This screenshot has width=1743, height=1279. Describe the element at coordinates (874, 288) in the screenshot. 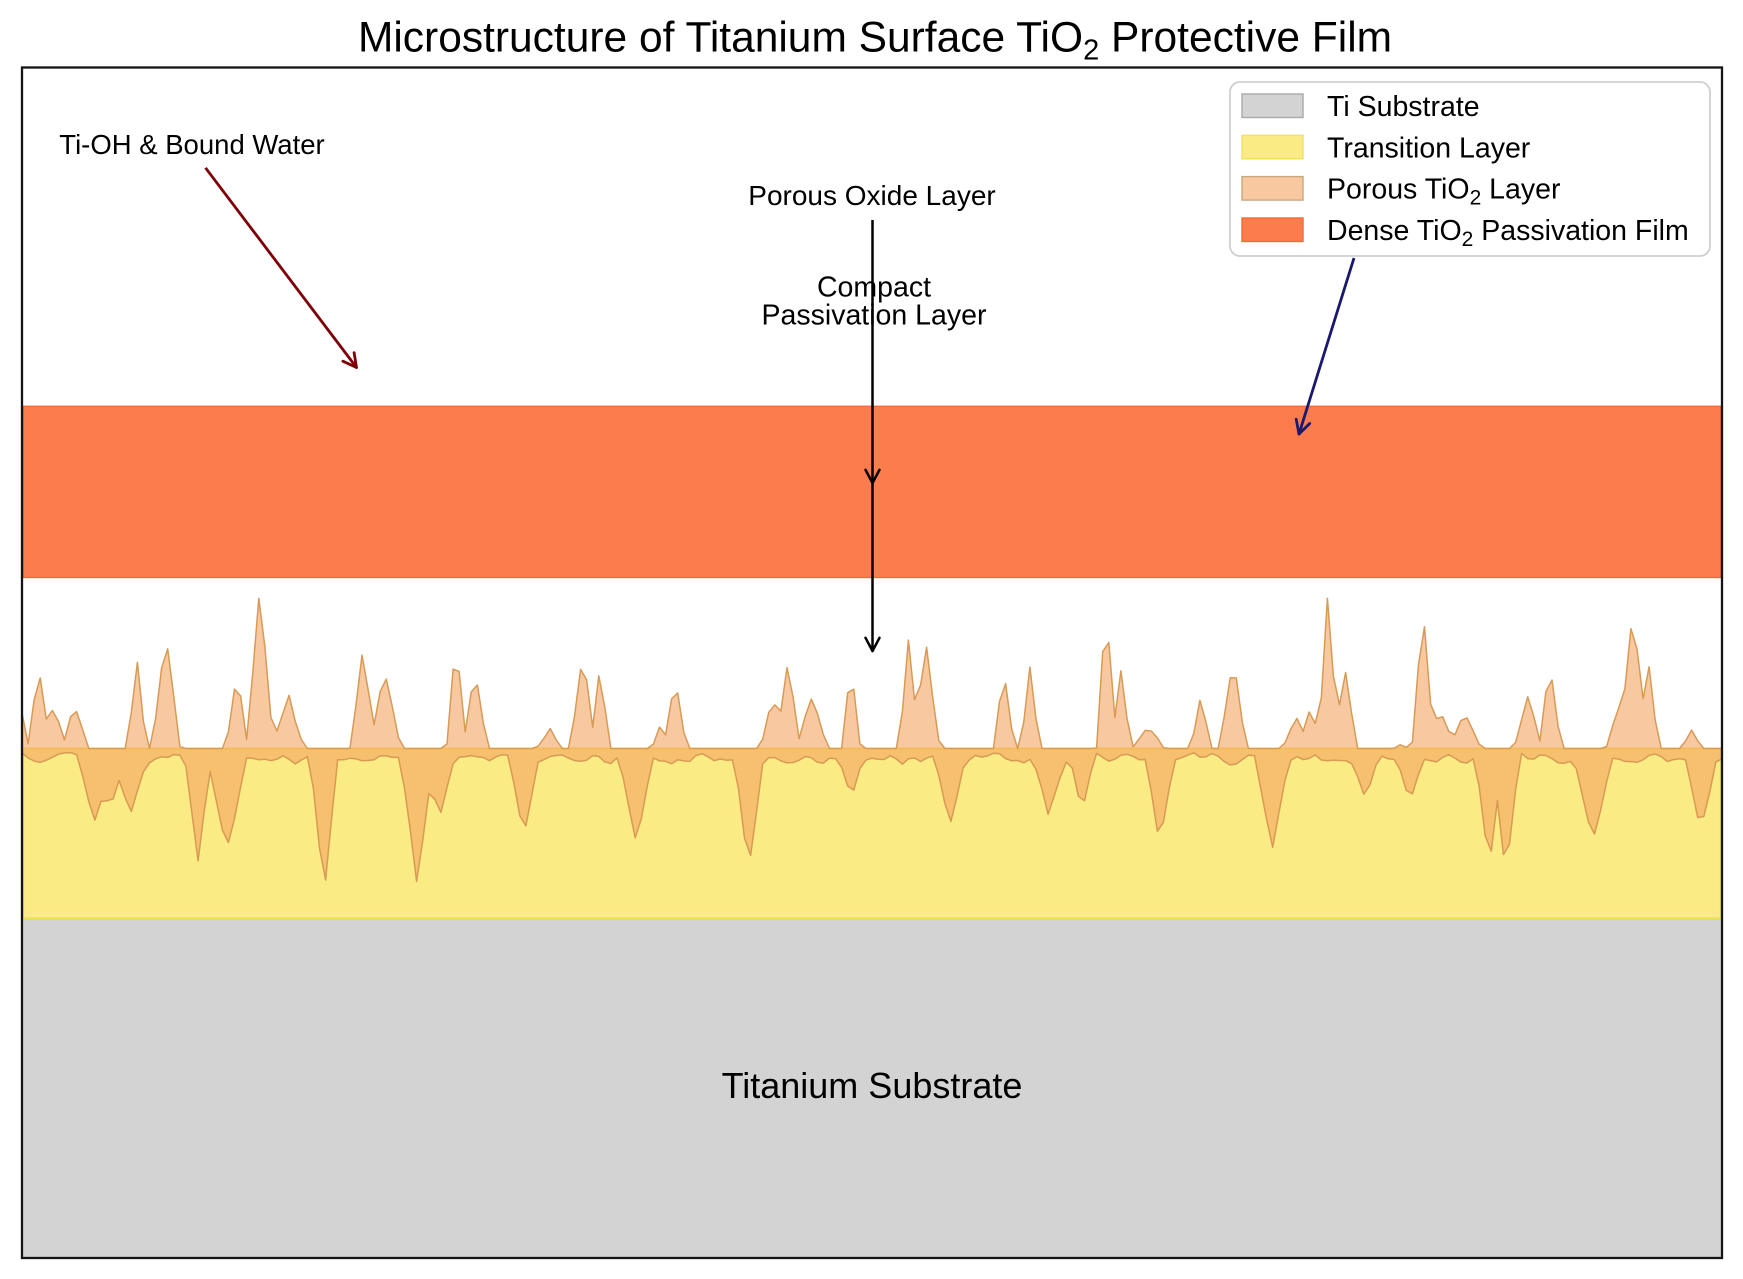

I see `svg-text: Compact` at that location.